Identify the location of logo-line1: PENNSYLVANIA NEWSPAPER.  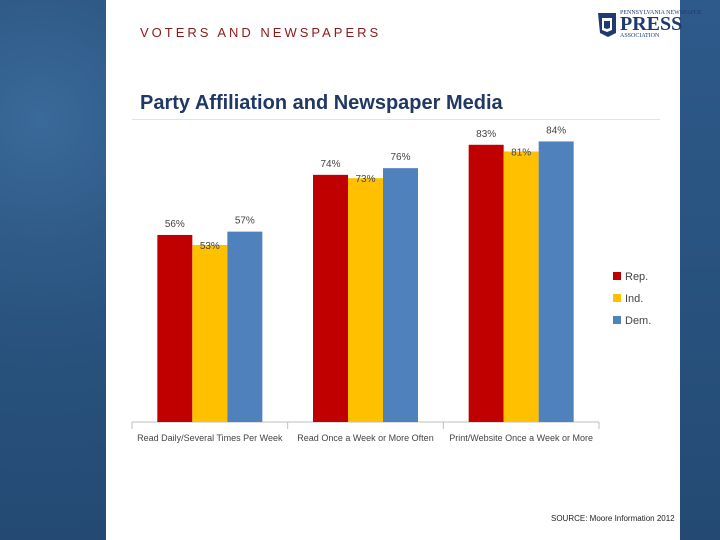
(661, 13).